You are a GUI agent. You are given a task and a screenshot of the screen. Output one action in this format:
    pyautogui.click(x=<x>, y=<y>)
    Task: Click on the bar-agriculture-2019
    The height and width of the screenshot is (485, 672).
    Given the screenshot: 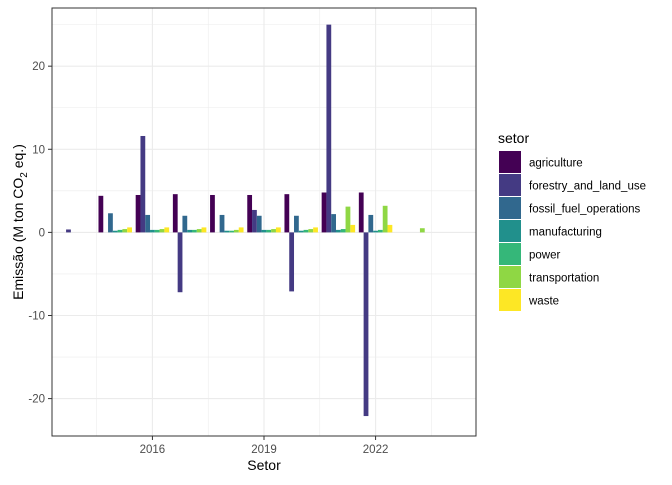 What is the action you would take?
    pyautogui.click(x=250, y=213)
    